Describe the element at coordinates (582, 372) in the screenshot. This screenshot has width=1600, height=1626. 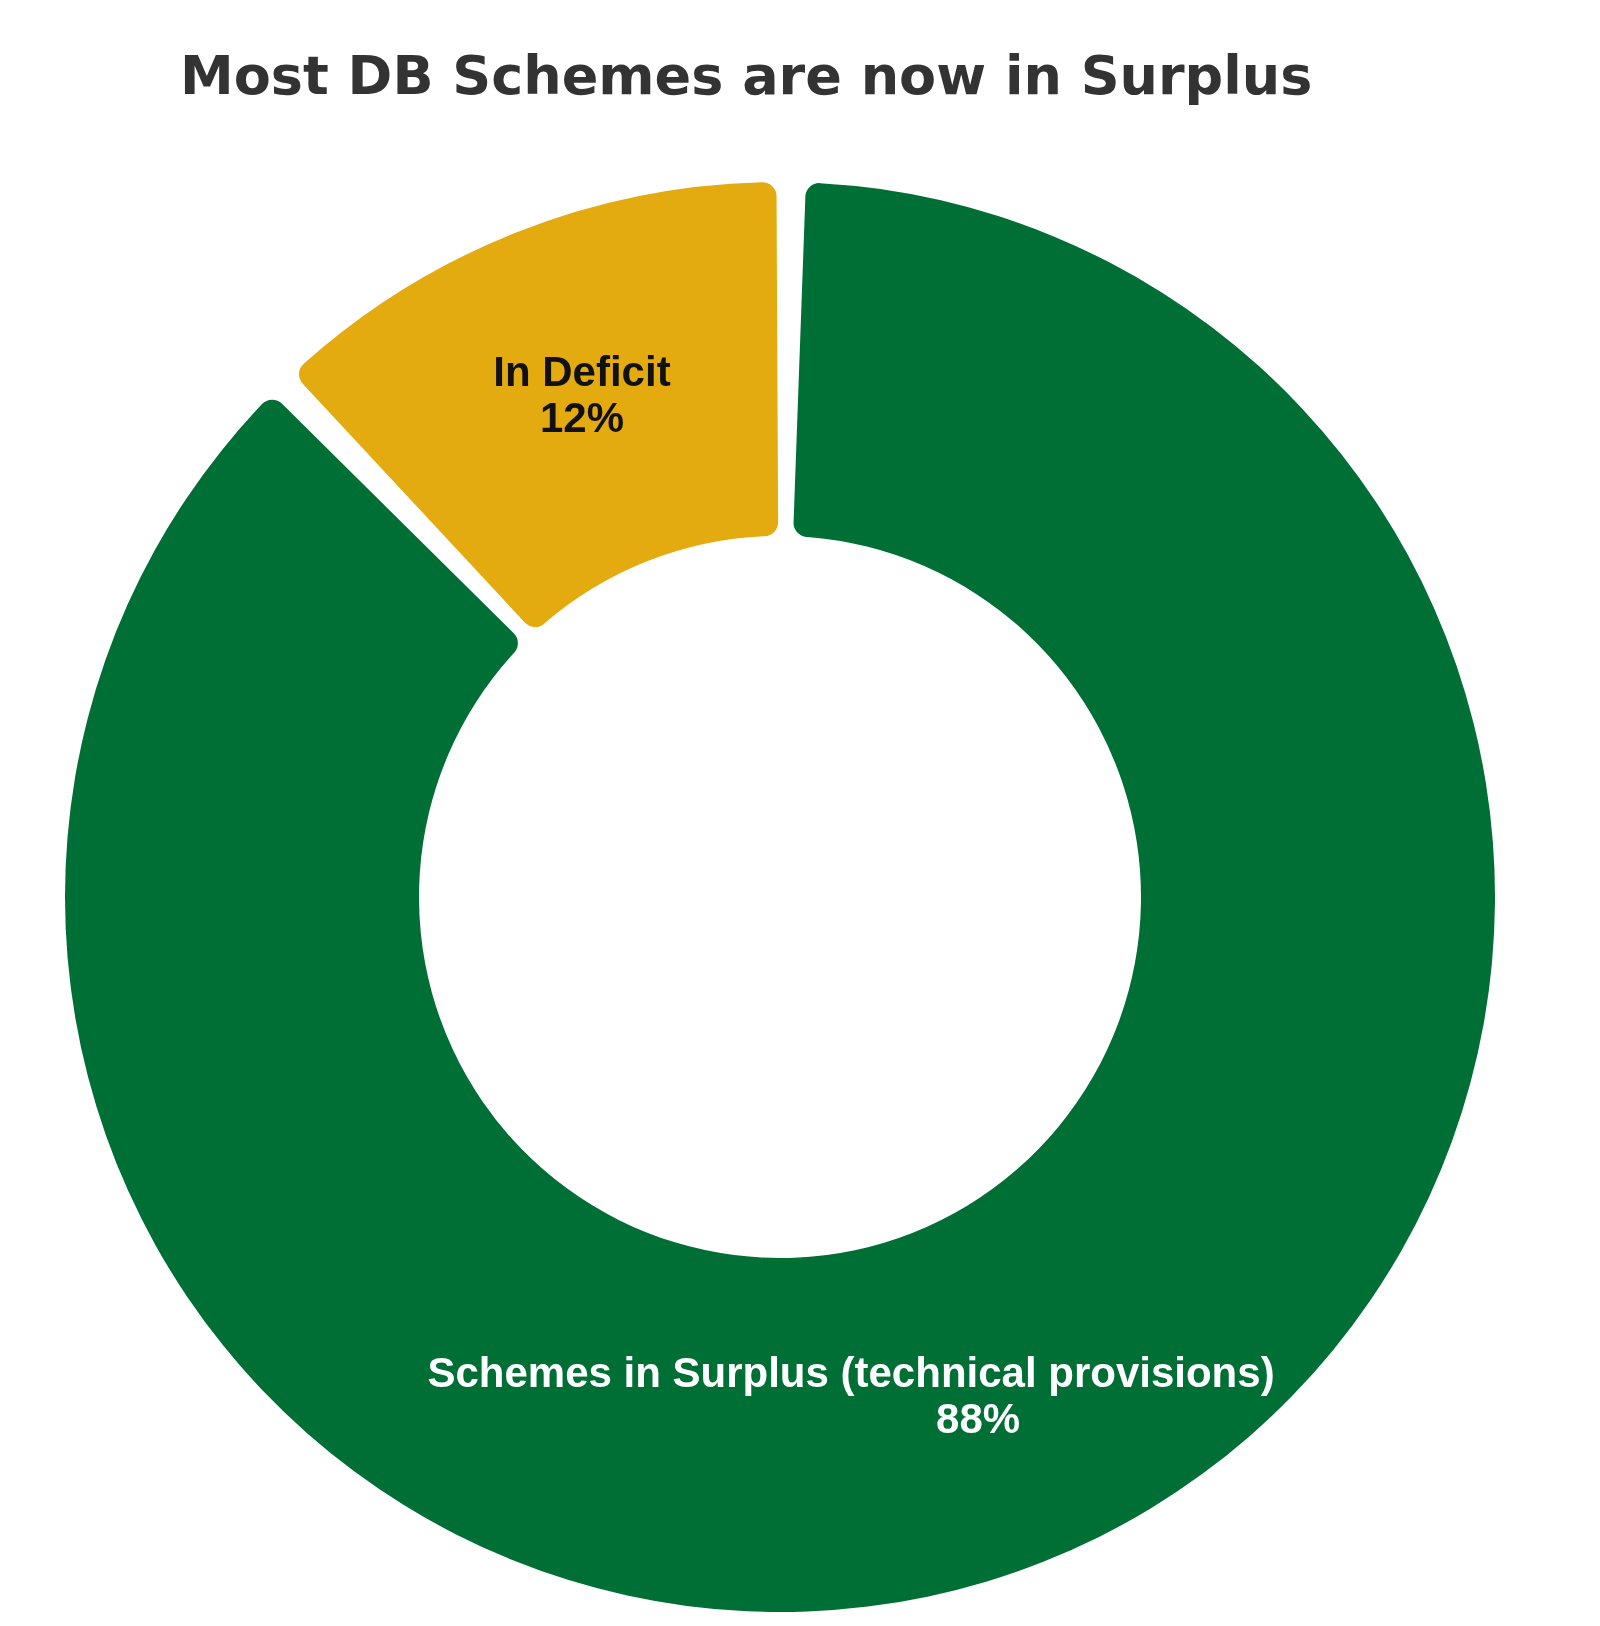
I see `slice-label: In Deficit` at that location.